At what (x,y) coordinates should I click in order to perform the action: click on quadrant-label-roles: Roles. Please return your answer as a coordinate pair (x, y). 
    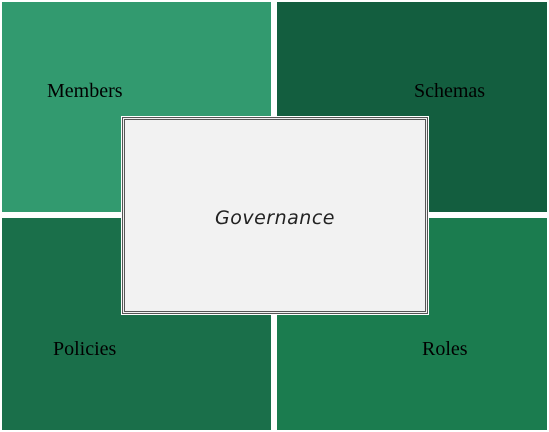
    Looking at the image, I should click on (445, 349).